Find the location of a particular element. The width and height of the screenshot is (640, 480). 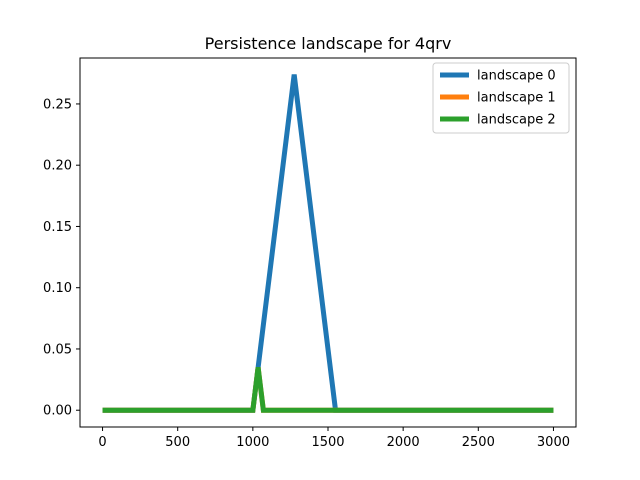

x-axis: 0 500 1000 1500 2000 2500 3000 is located at coordinates (334, 438).